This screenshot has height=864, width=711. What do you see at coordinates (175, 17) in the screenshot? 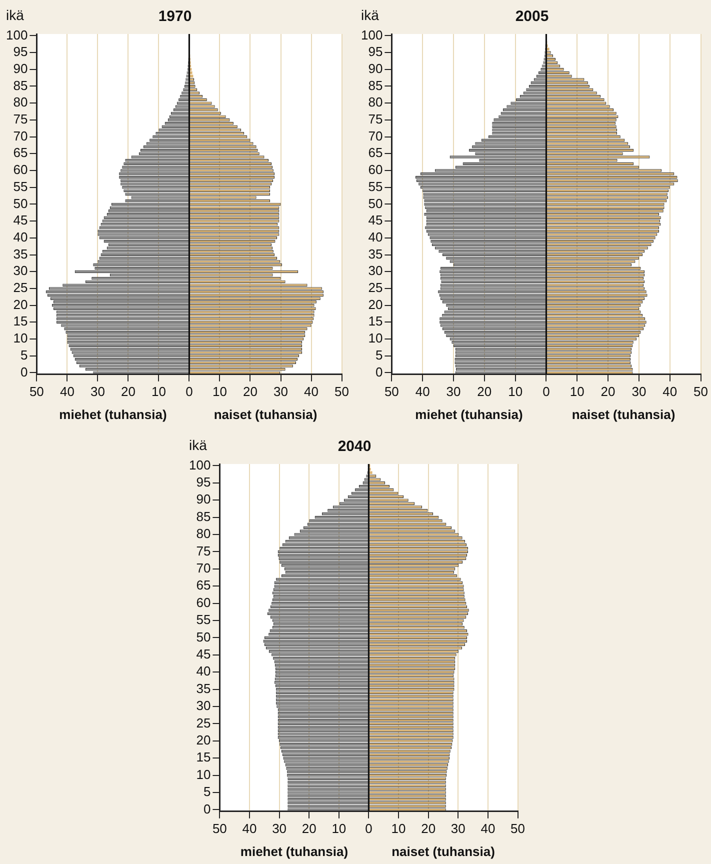
I see `chart-title: 1970` at bounding box center [175, 17].